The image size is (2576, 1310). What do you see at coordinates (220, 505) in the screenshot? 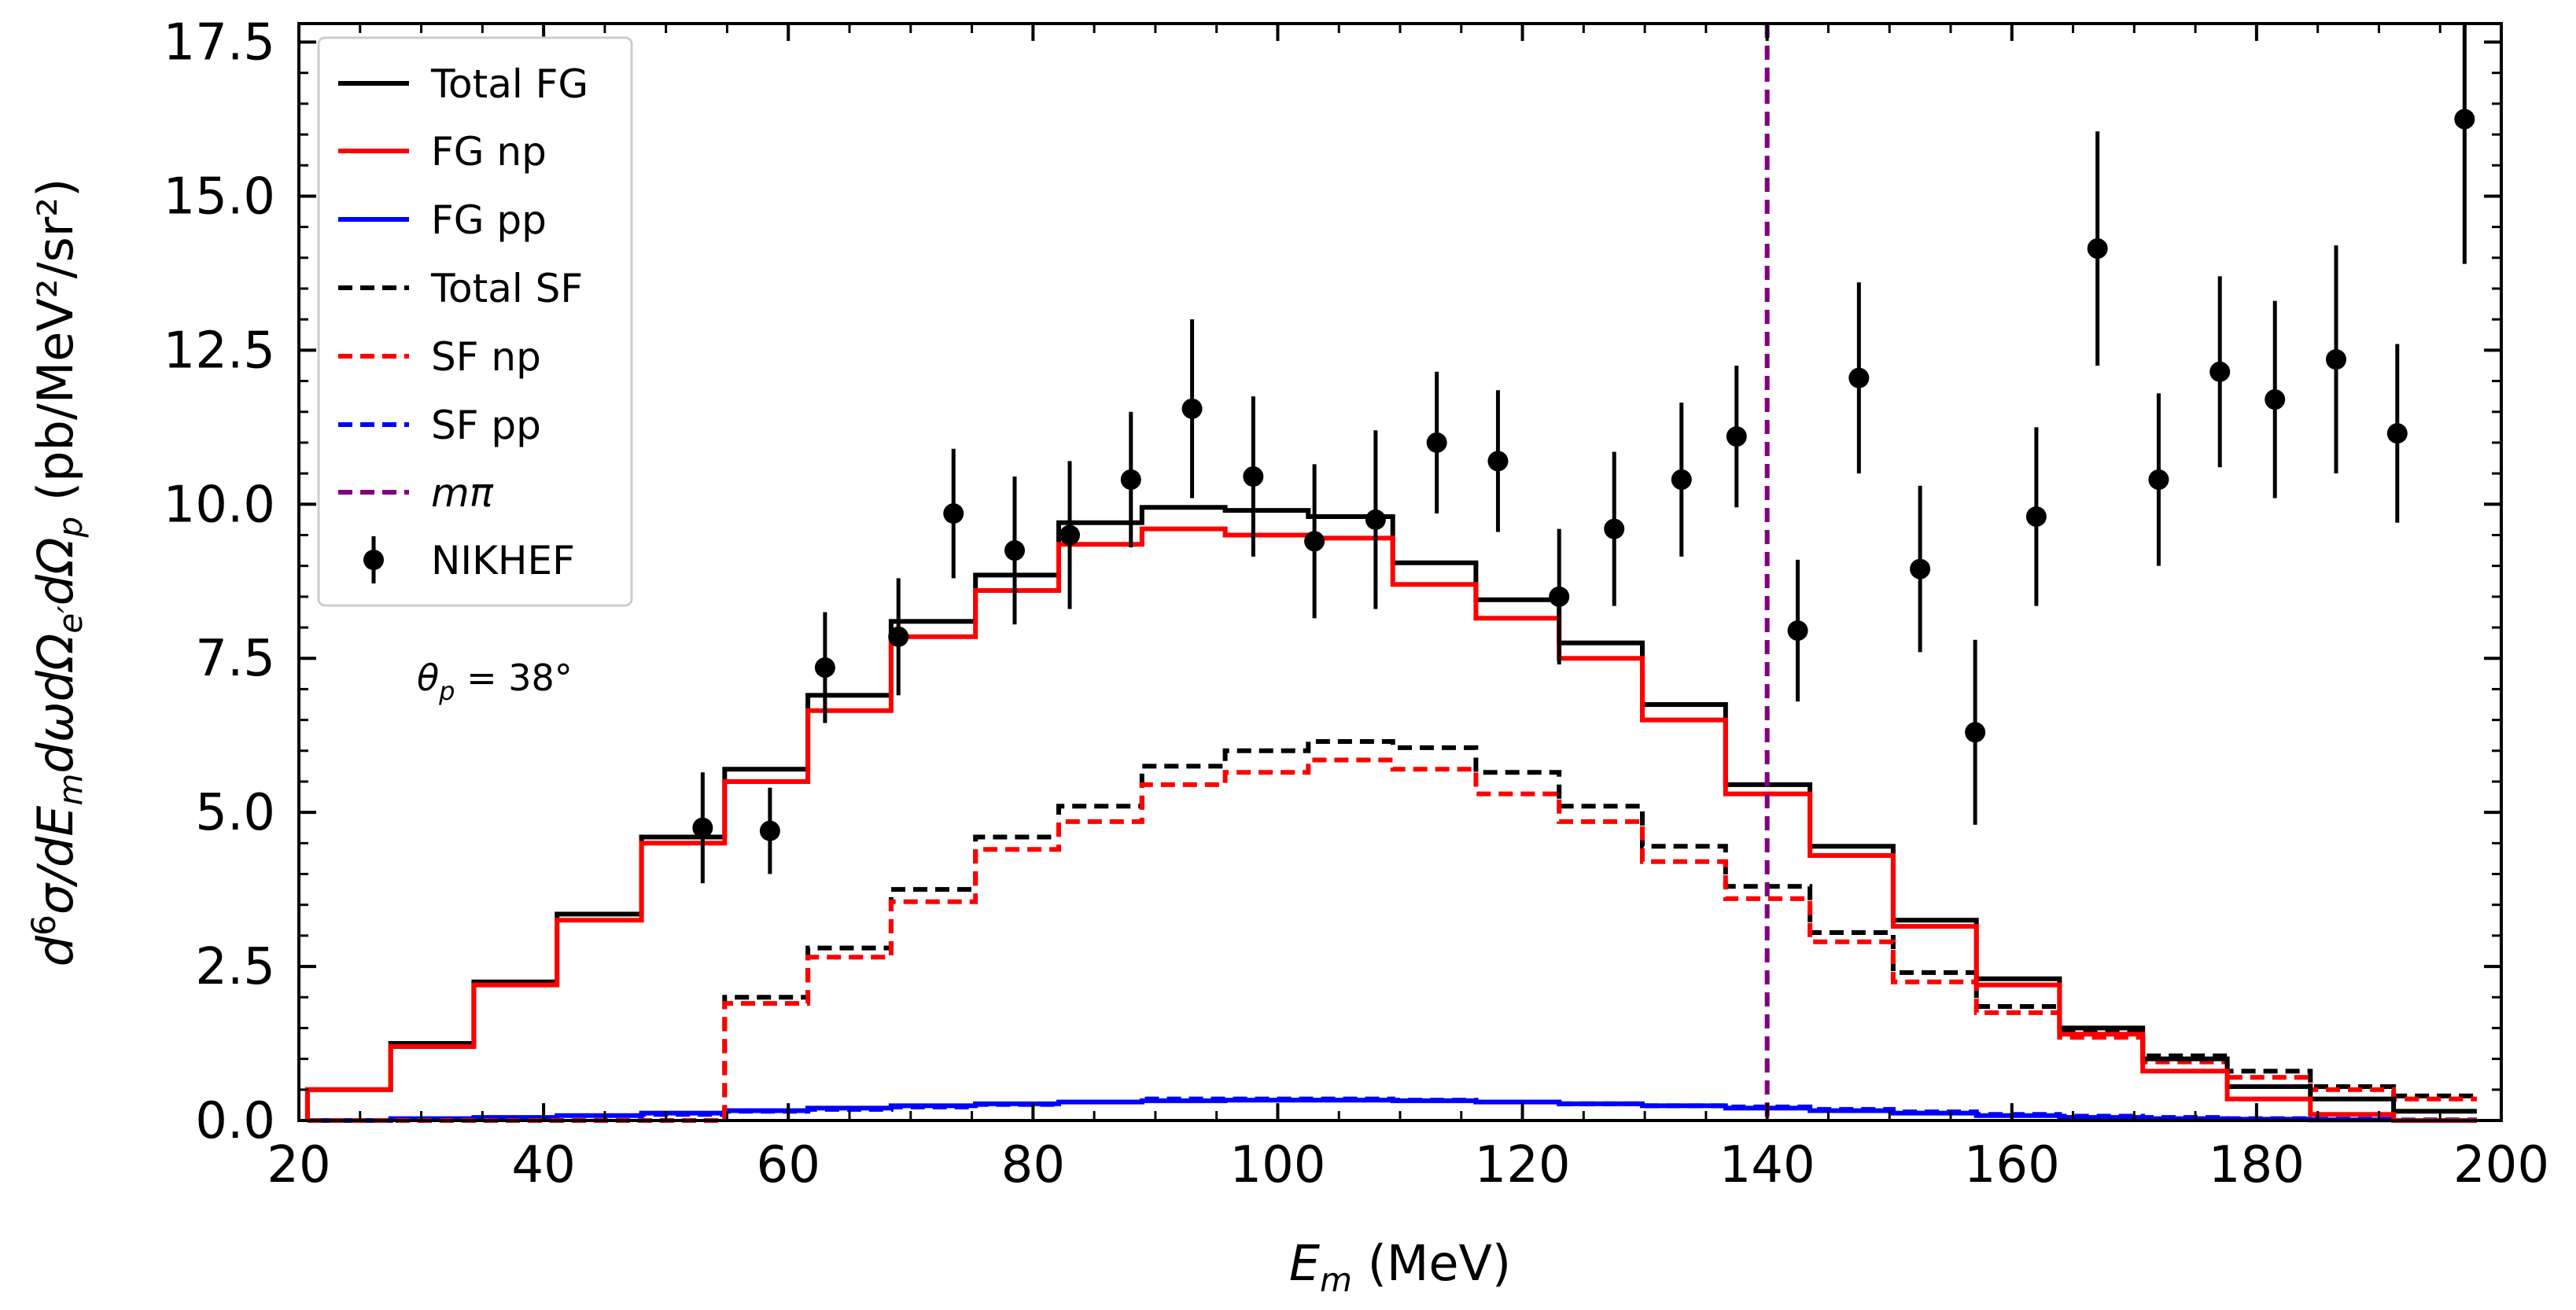
I see `y-tick-label: 10.0` at bounding box center [220, 505].